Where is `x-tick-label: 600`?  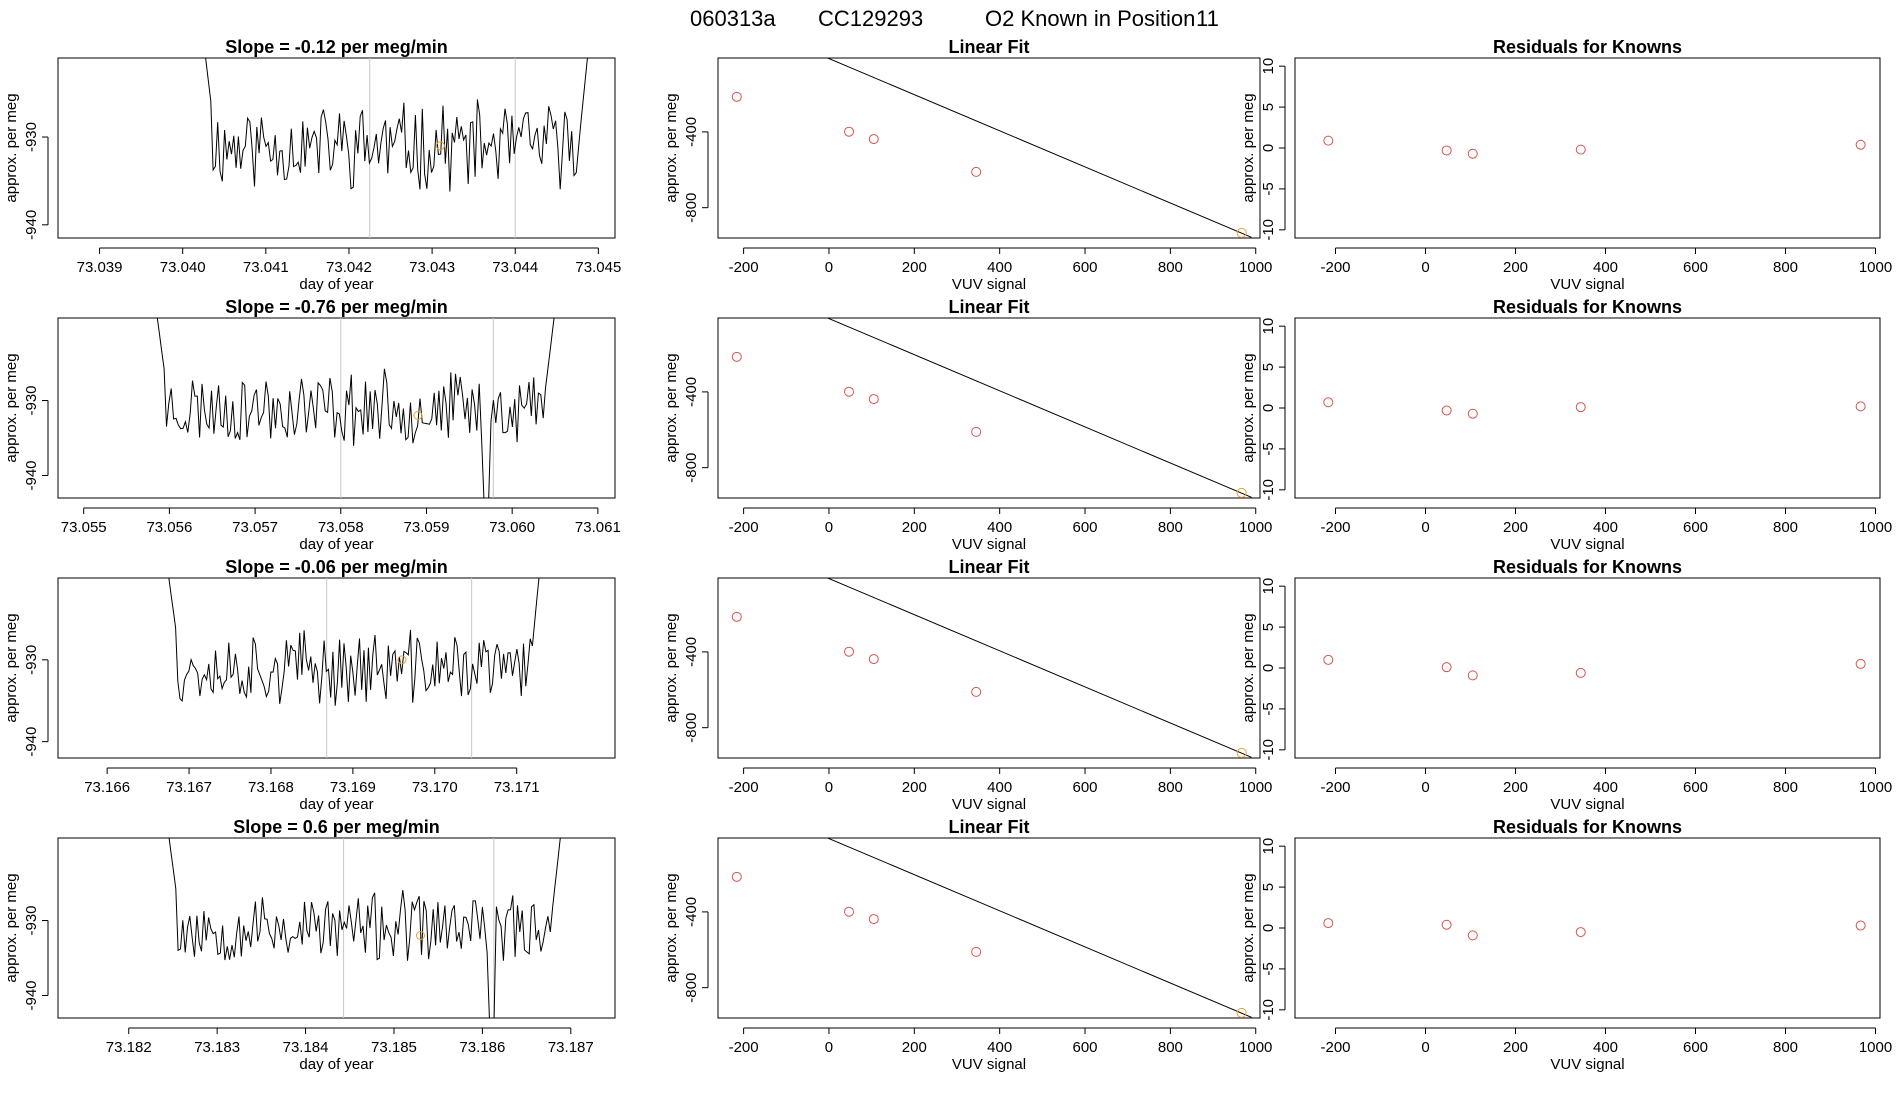 x-tick-label: 600 is located at coordinates (1695, 1047).